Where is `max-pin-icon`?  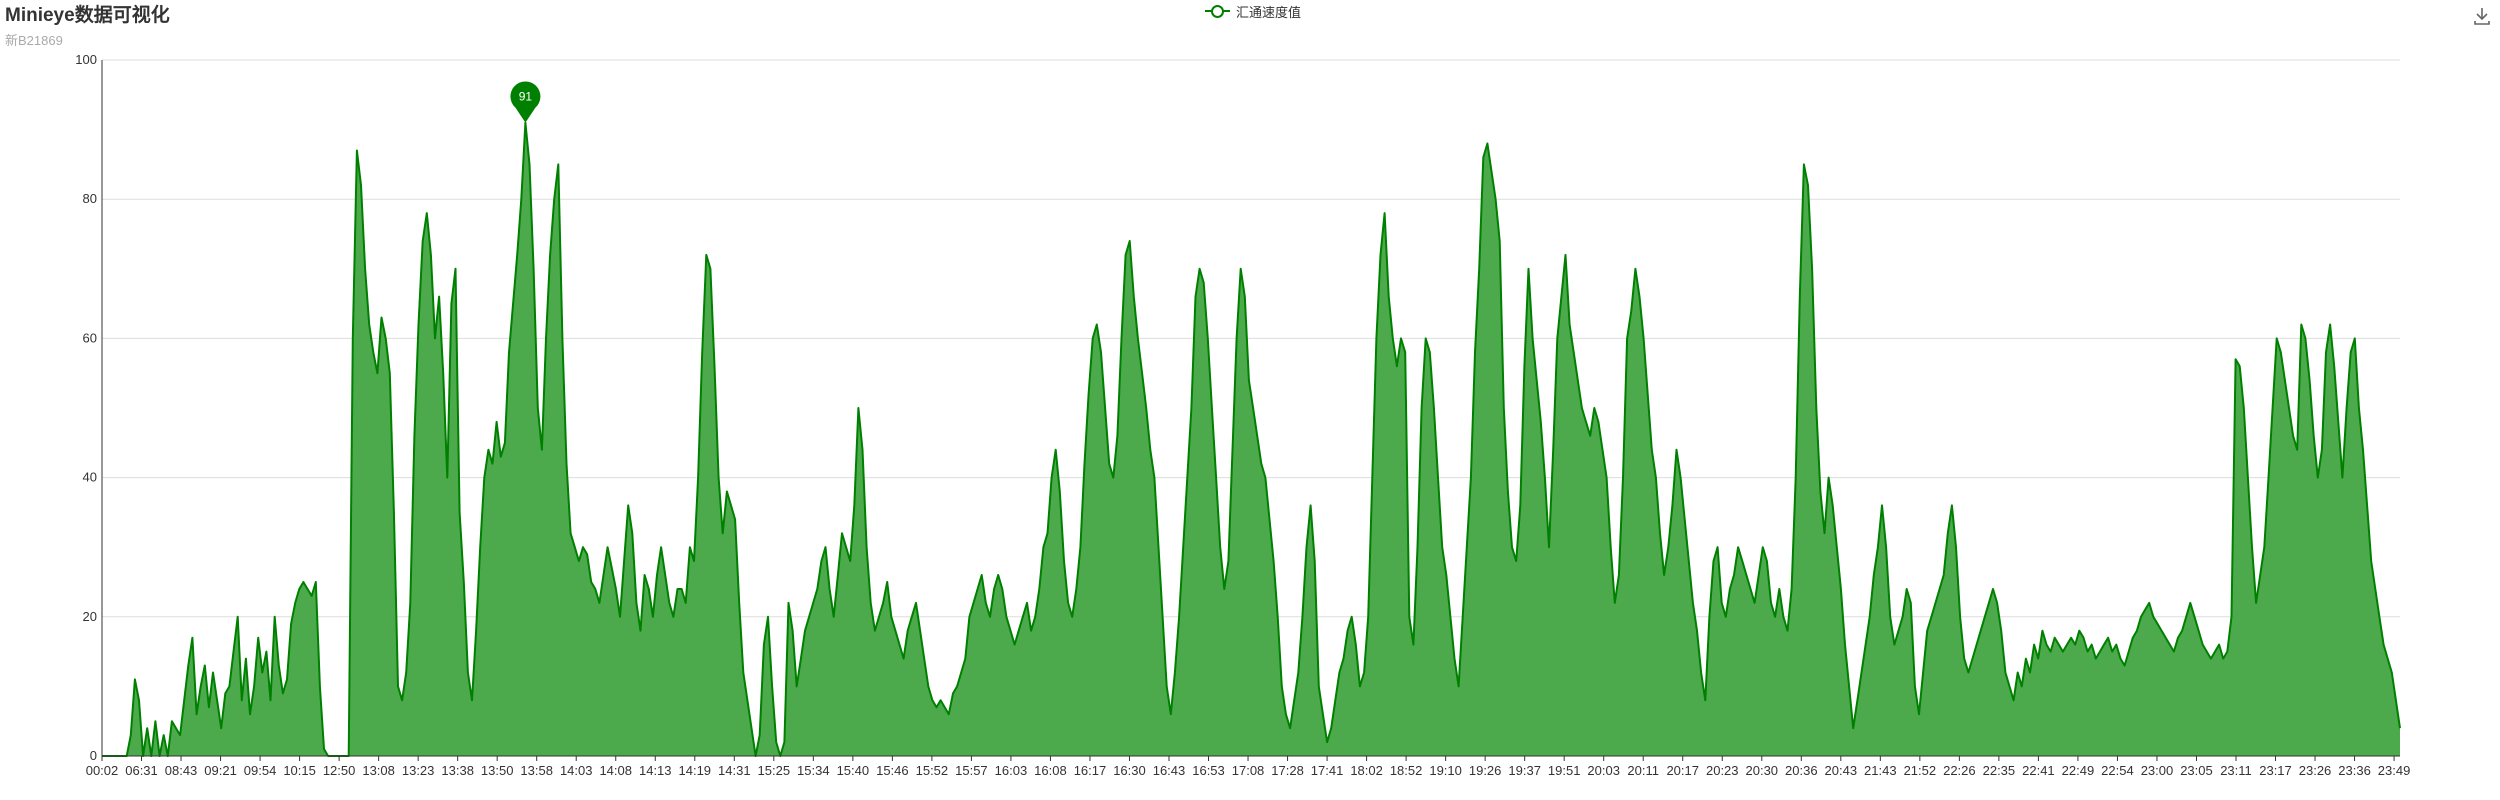
max-pin-icon is located at coordinates (525, 102).